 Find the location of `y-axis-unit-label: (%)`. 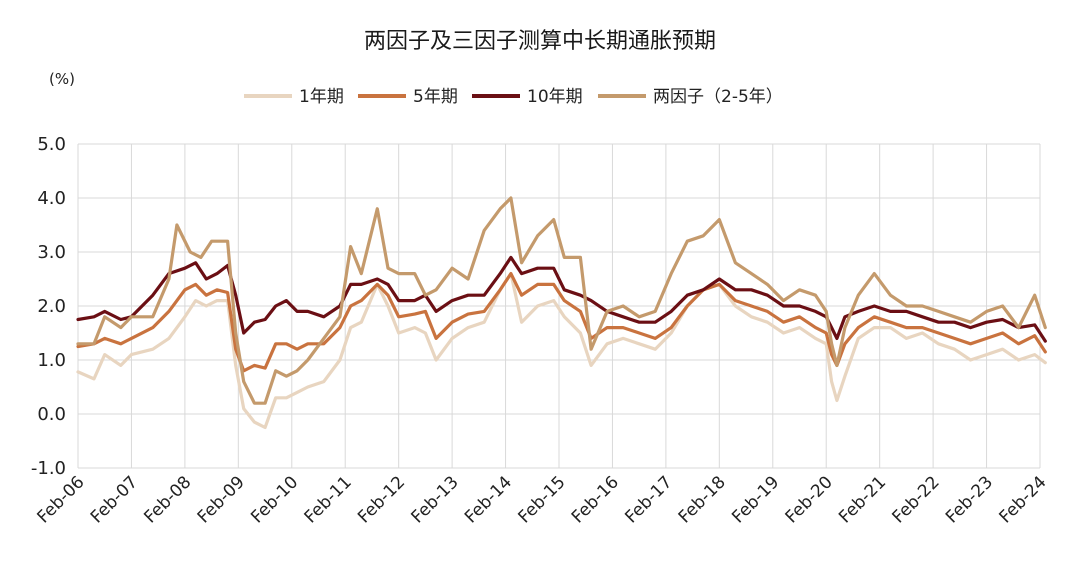

y-axis-unit-label: (%) is located at coordinates (62, 79).